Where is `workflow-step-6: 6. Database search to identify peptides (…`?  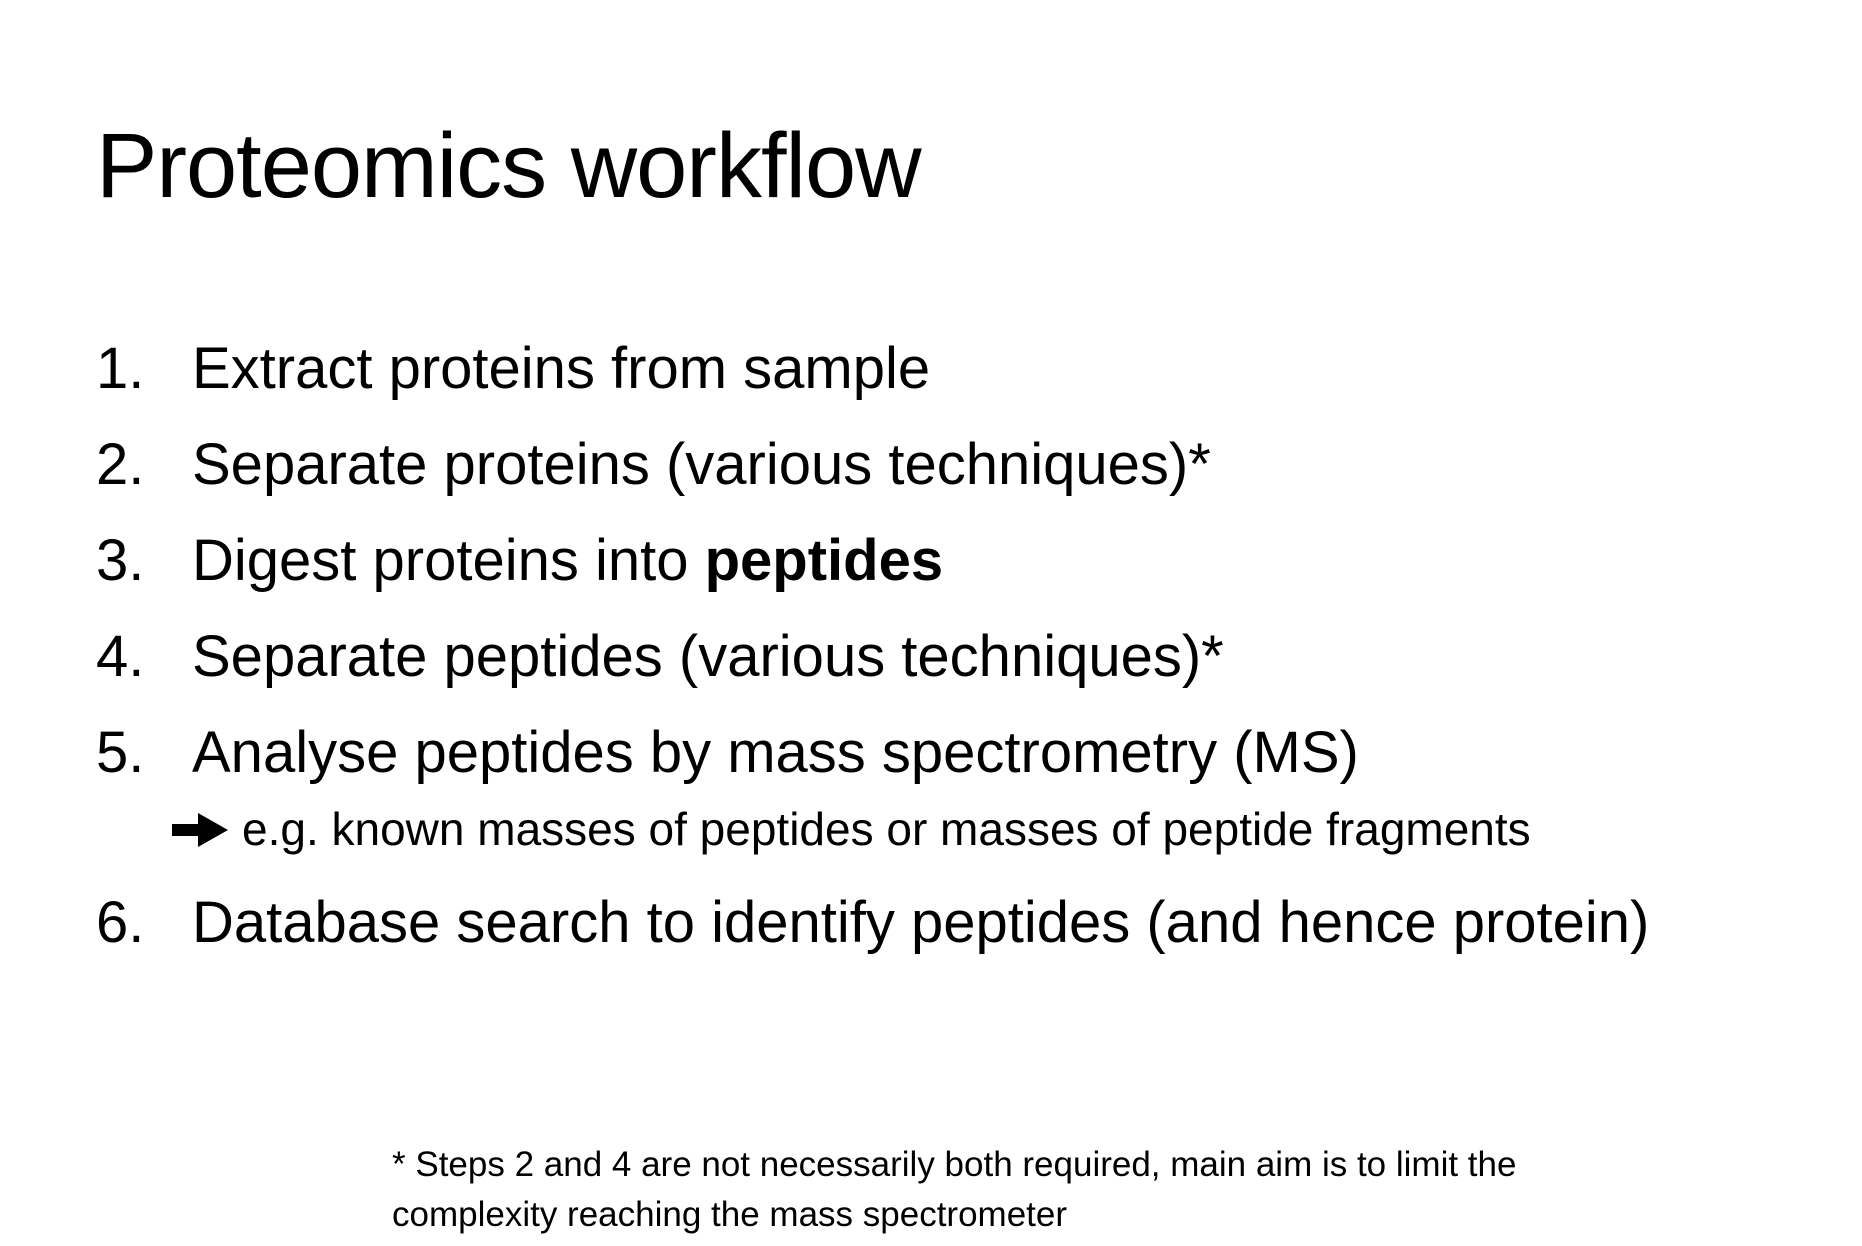
workflow-step-6: 6. Database search to identify peptides (… is located at coordinates (872, 923).